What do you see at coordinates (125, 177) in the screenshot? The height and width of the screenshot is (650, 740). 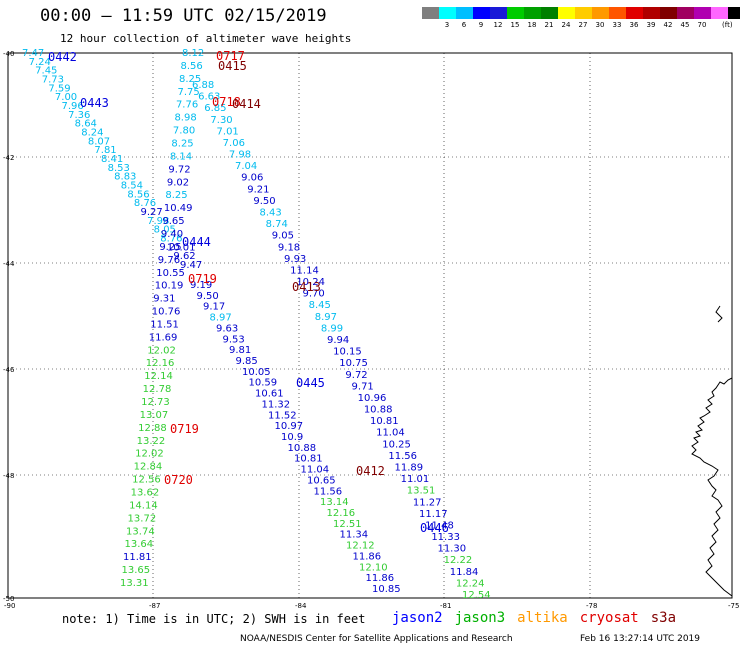 I see `swh-value: 8.83` at bounding box center [125, 177].